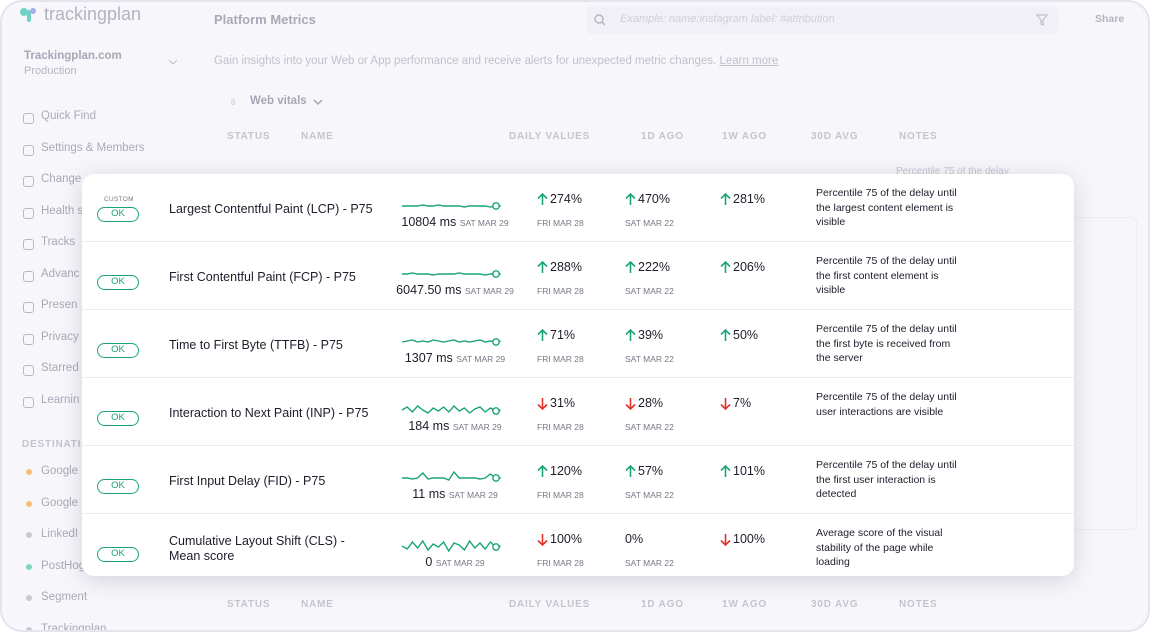 The width and height of the screenshot is (1150, 632). Describe the element at coordinates (429, 562) in the screenshot. I see `value: 0` at that location.